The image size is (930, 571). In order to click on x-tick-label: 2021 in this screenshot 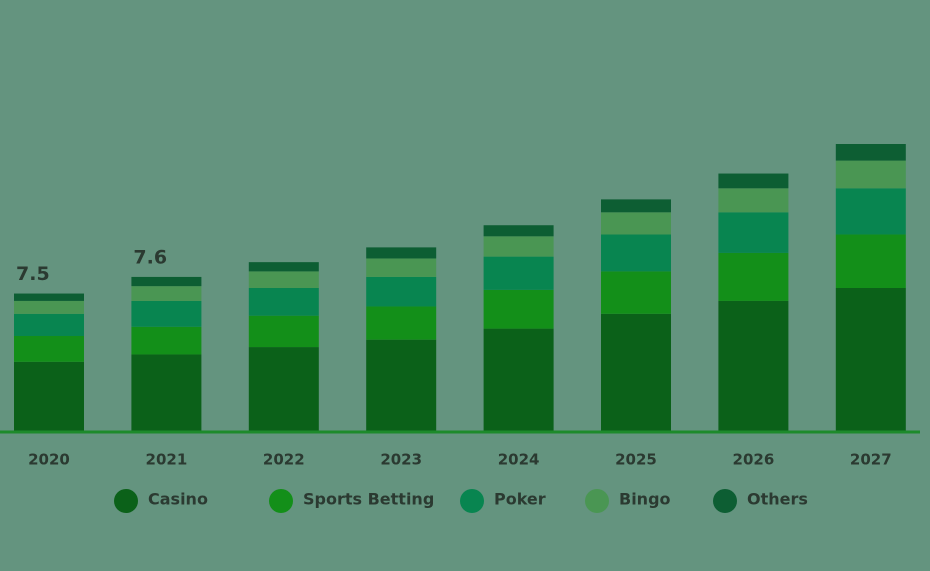, I will do `click(167, 460)`.